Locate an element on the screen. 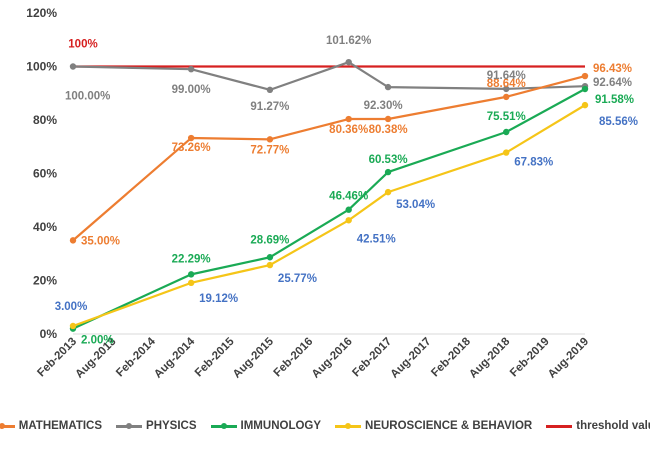 This screenshot has height=466, width=650. data-label: 91.27% is located at coordinates (269, 107).